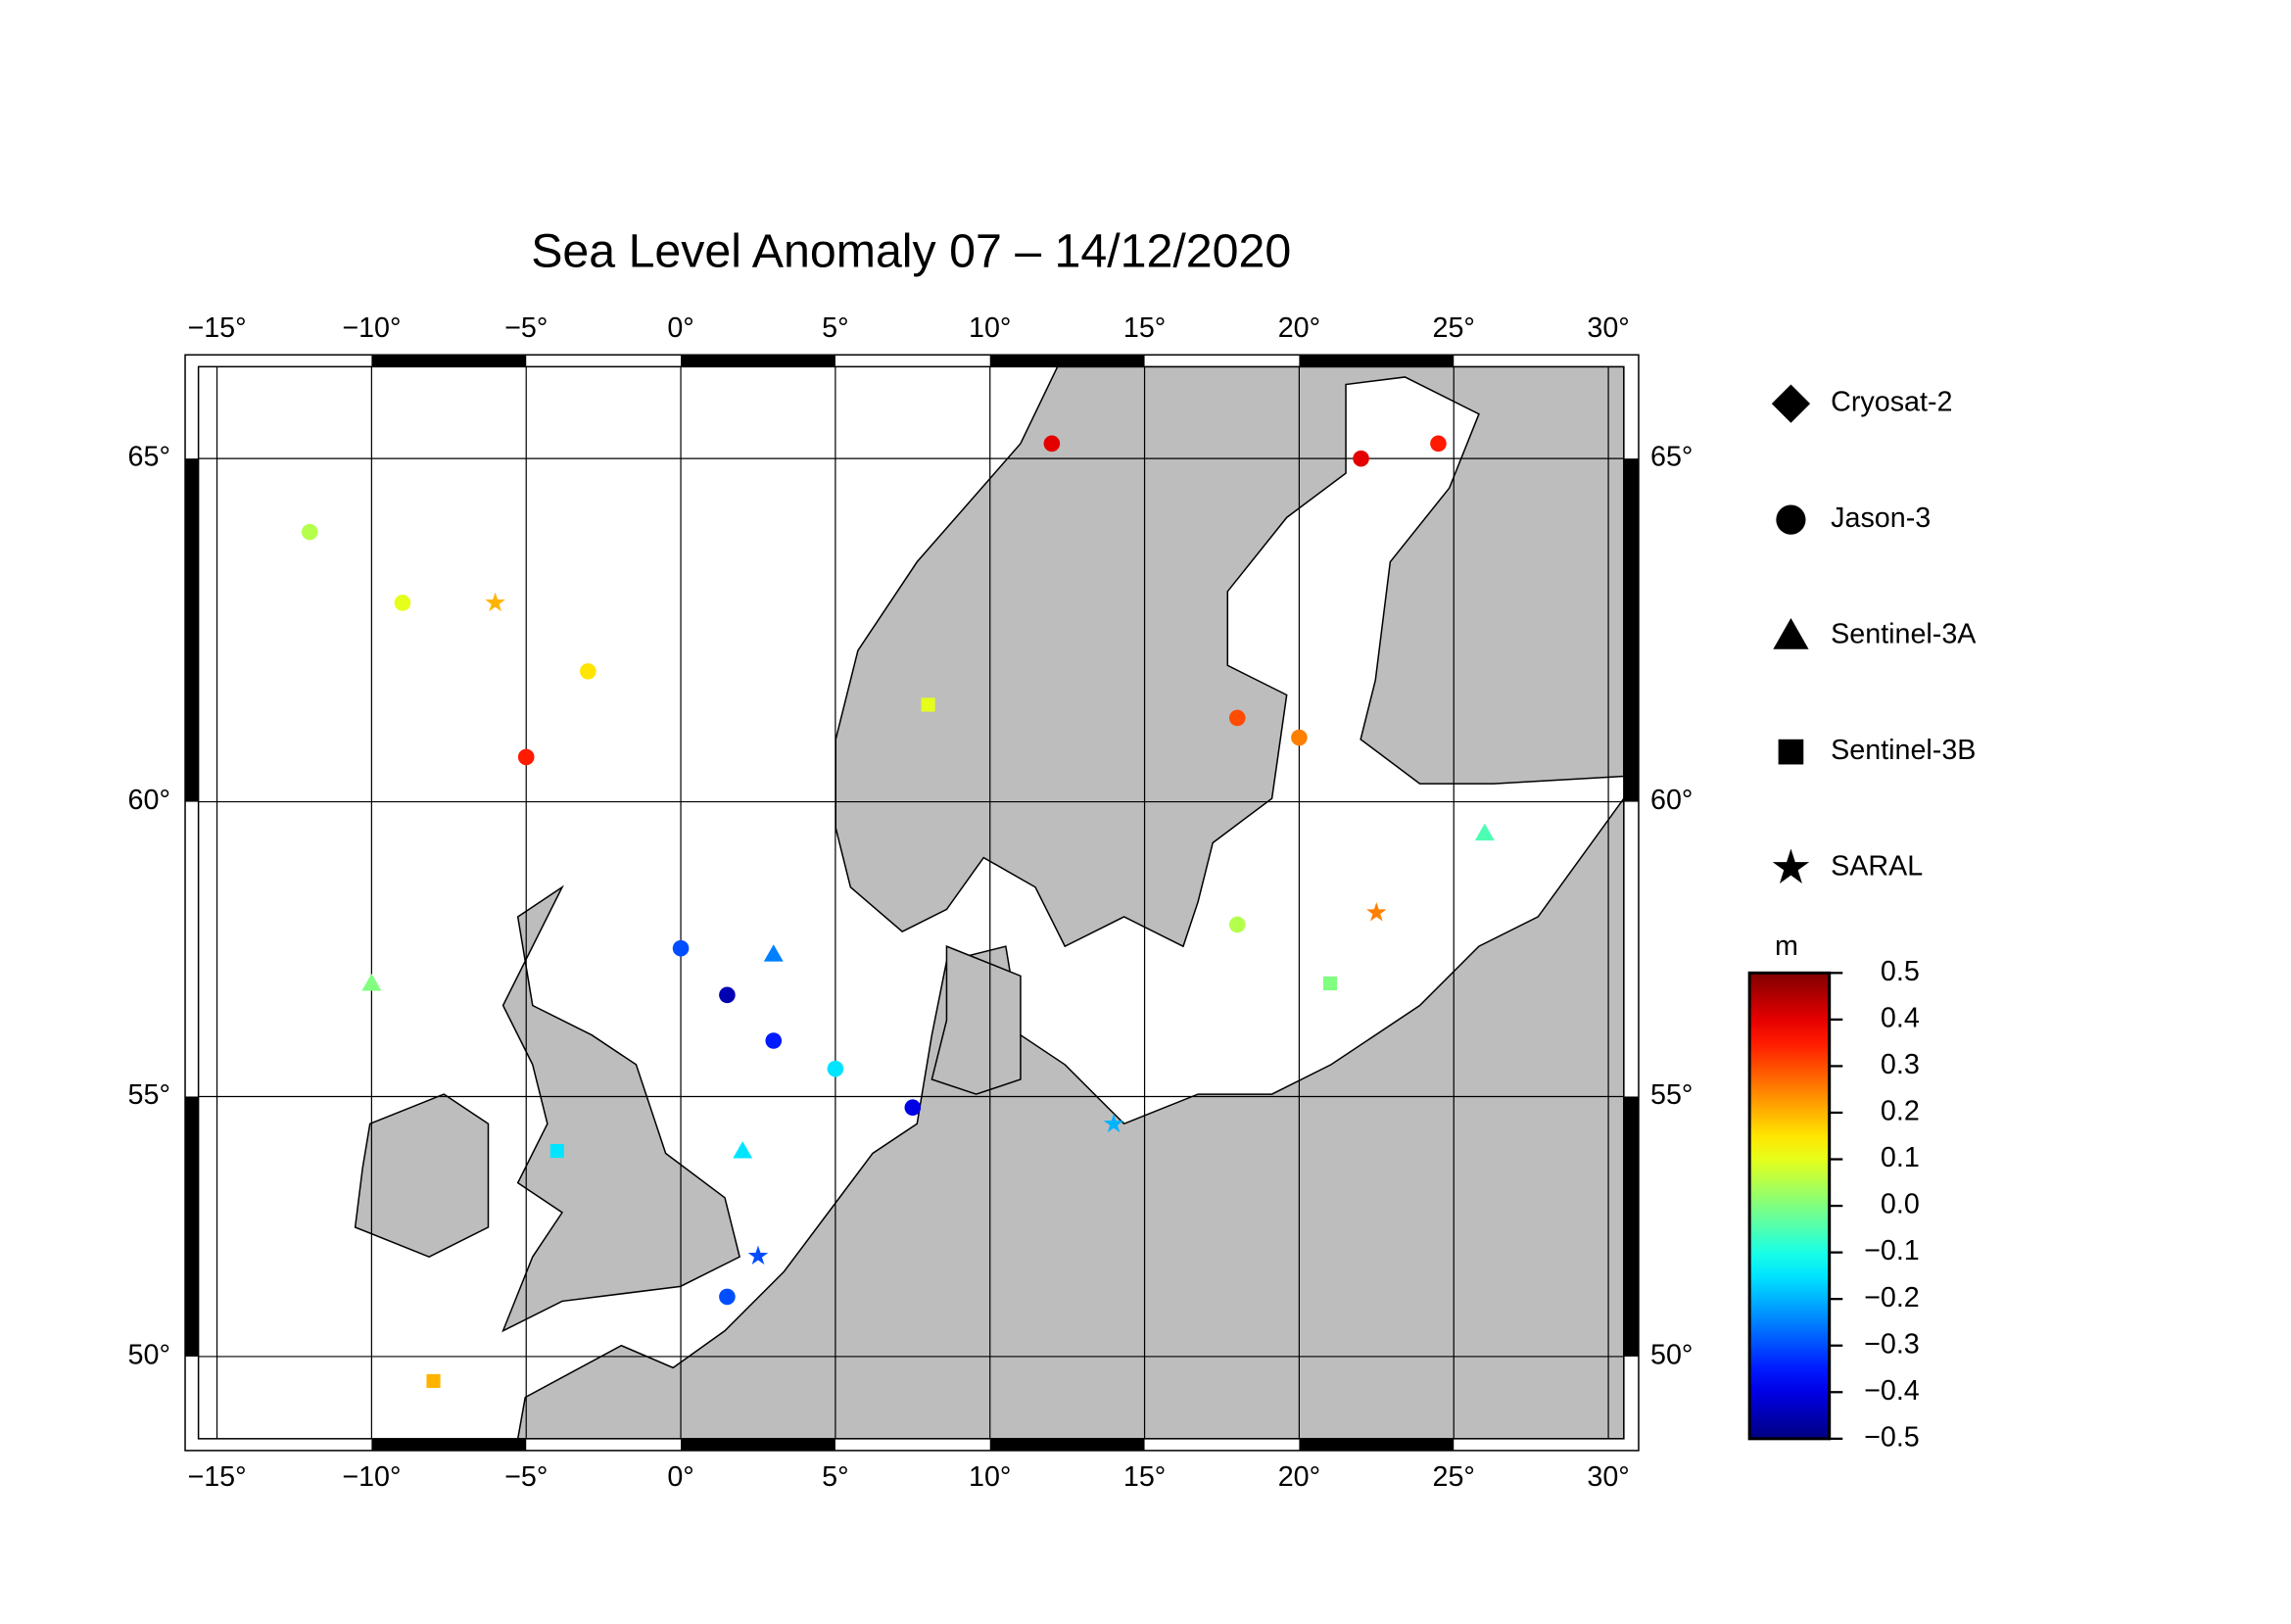 The width and height of the screenshot is (2291, 1624). I want to click on legend-label: Jason-3, so click(1881, 518).